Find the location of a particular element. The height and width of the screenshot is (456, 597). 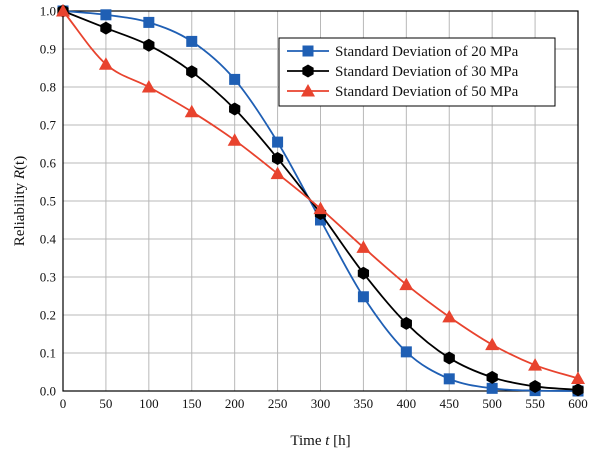

y-tick-label: 0.5 is located at coordinates (48, 201).